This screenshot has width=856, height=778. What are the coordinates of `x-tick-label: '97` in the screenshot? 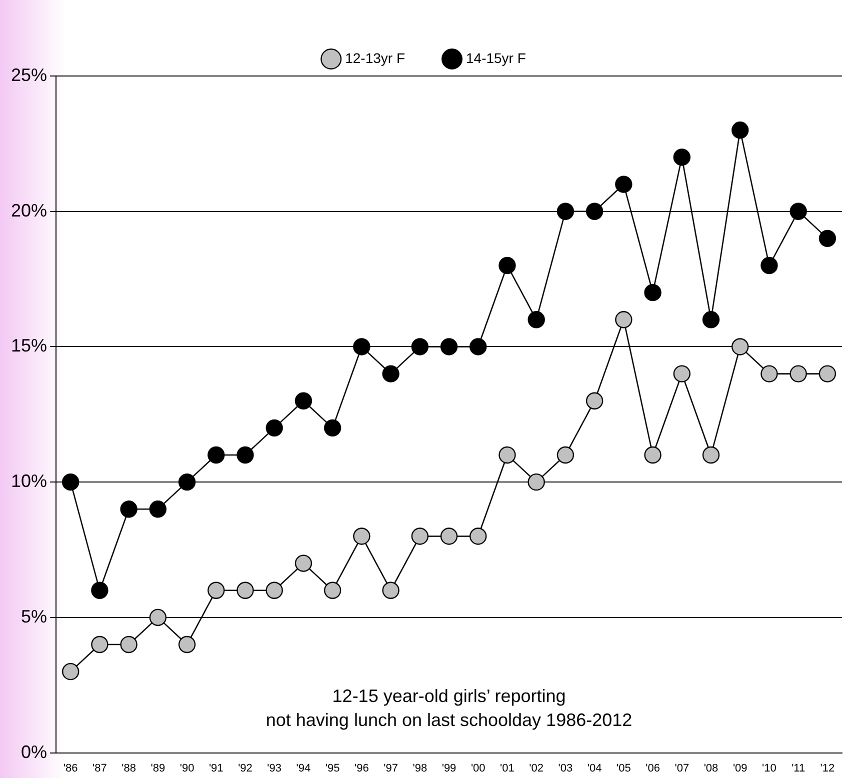 It's located at (391, 768).